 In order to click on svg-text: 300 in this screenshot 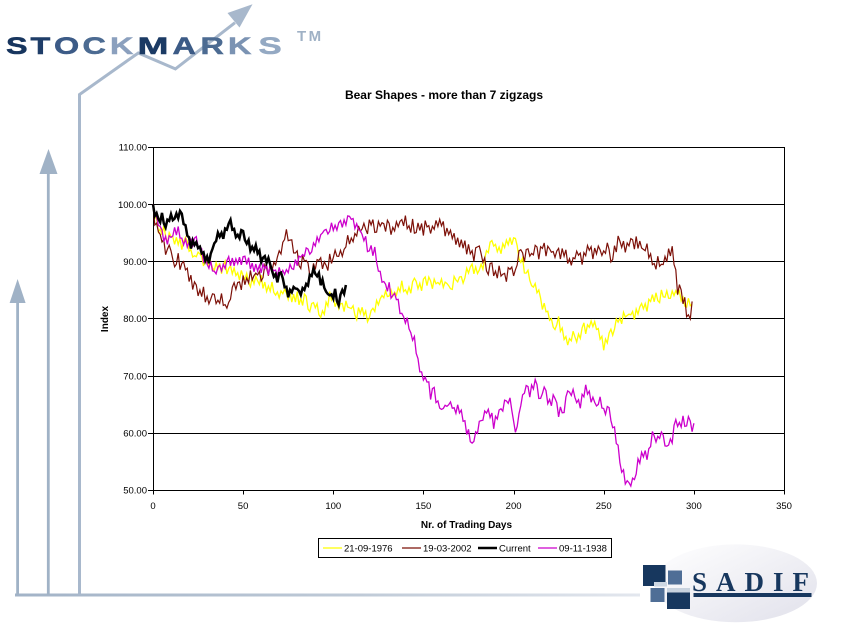, I will do `click(694, 506)`.